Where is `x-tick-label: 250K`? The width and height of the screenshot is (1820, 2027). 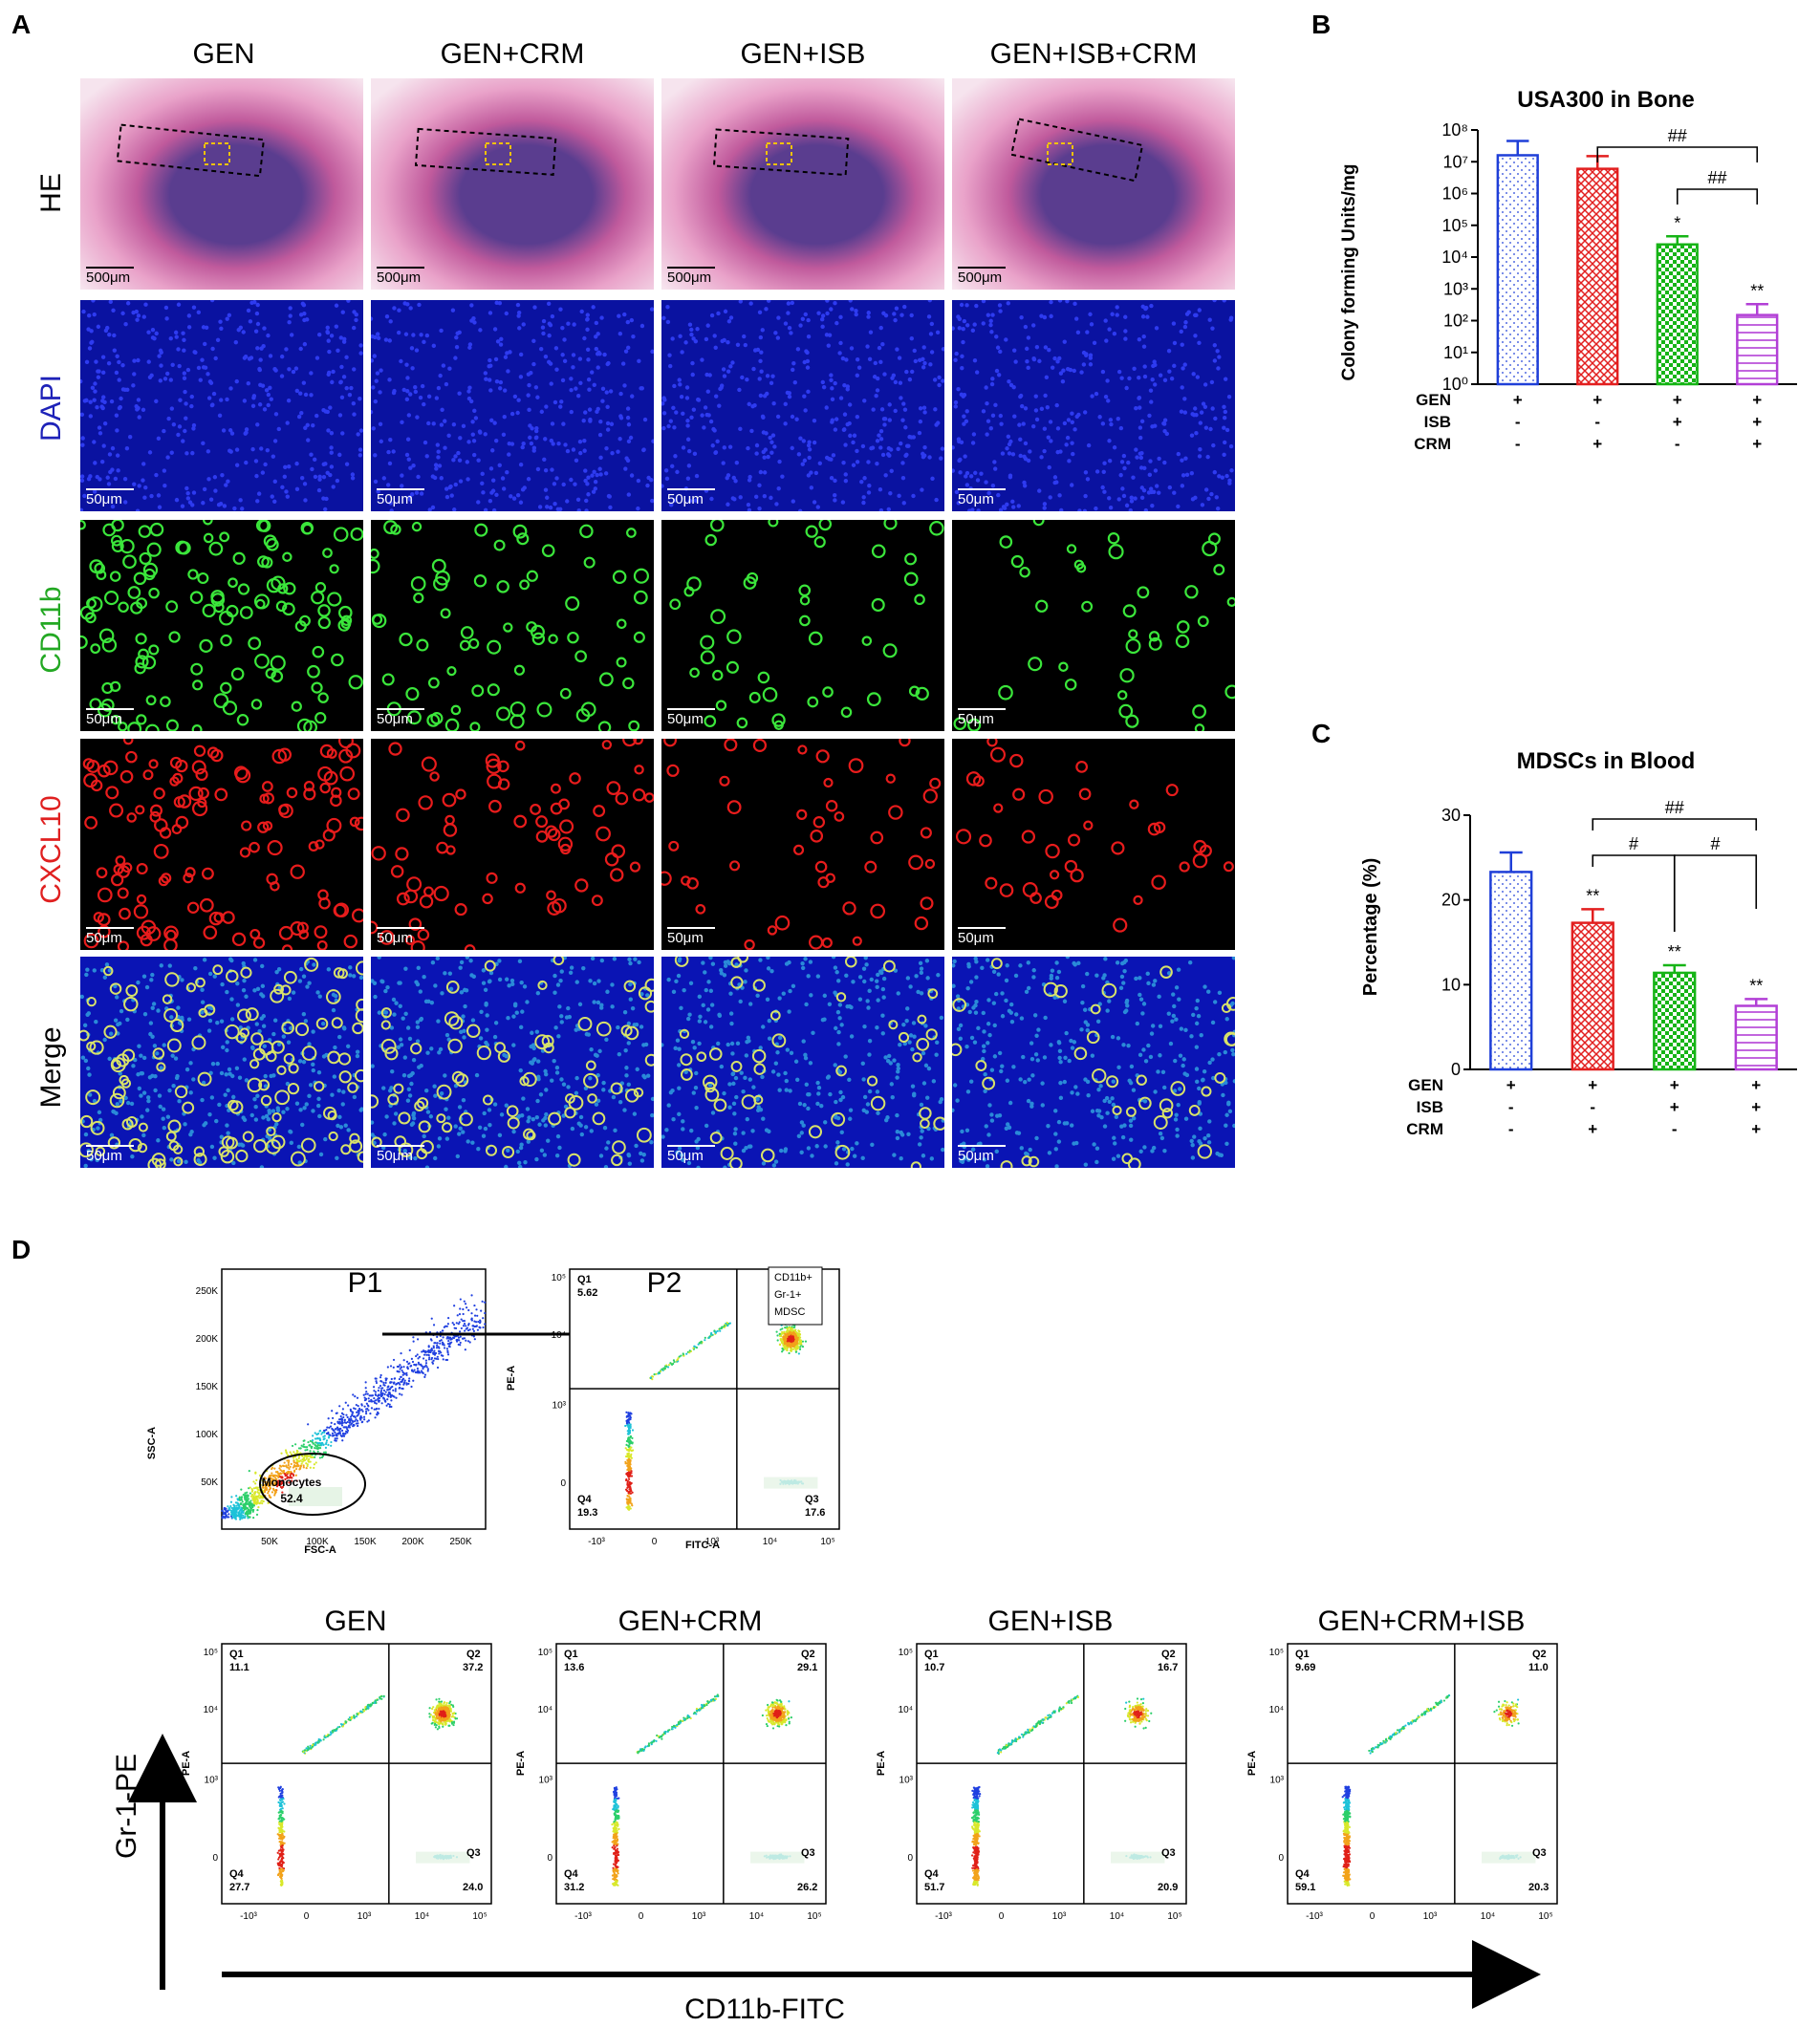 x-tick-label: 250K is located at coordinates (460, 1542).